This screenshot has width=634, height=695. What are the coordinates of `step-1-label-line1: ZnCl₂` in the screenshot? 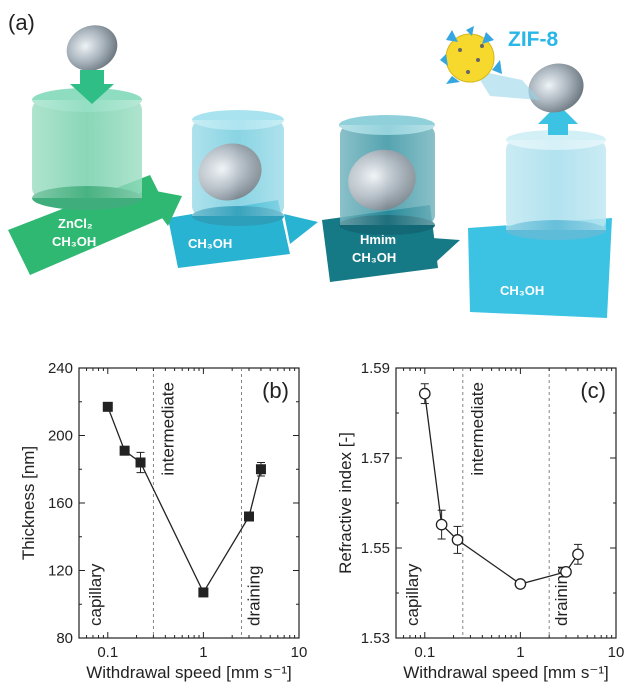 It's located at (75, 223).